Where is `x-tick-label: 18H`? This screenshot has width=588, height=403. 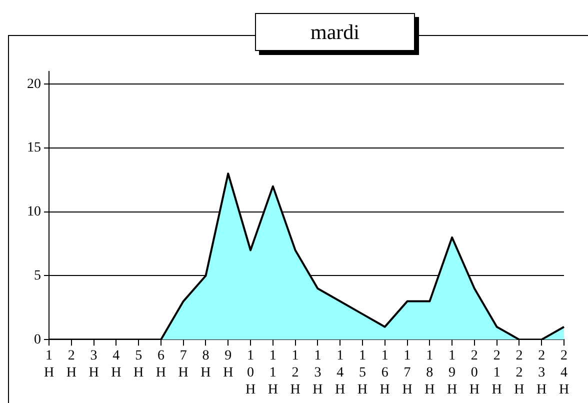 x-tick-label: 18H is located at coordinates (429, 373).